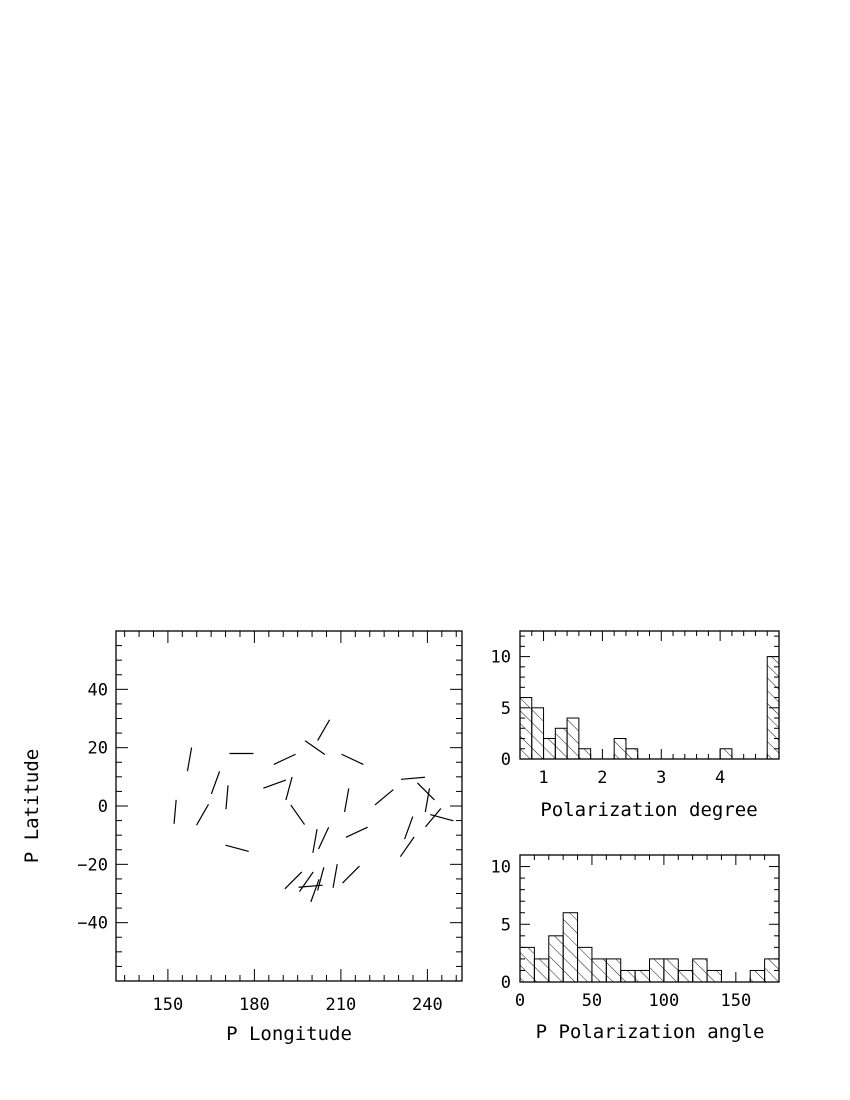 The height and width of the screenshot is (1100, 850). I want to click on x-tick-label: 100, so click(664, 1001).